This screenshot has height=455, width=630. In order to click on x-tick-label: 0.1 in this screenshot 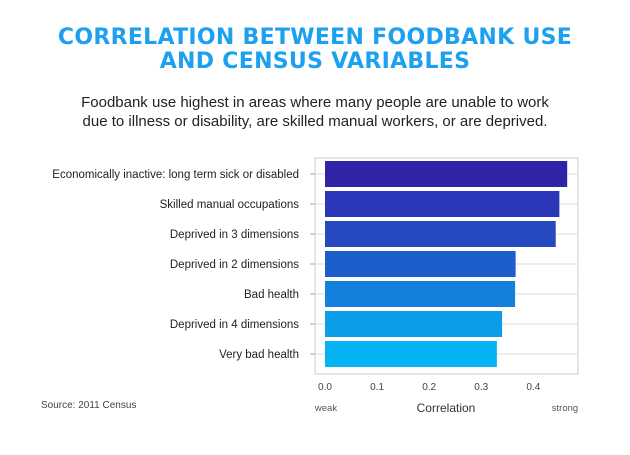, I will do `click(377, 387)`.